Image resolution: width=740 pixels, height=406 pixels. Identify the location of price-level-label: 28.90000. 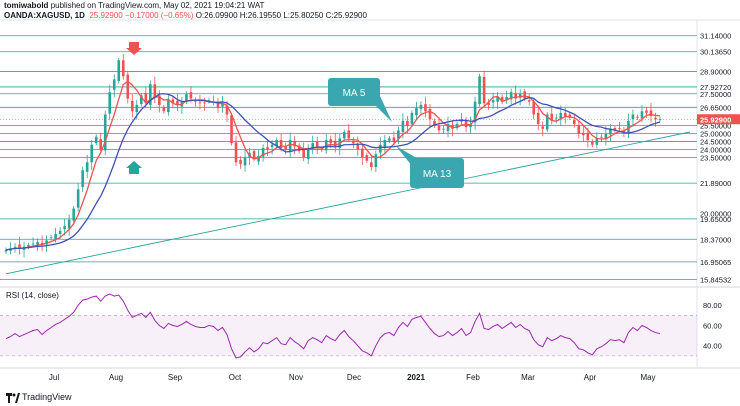
(715, 71).